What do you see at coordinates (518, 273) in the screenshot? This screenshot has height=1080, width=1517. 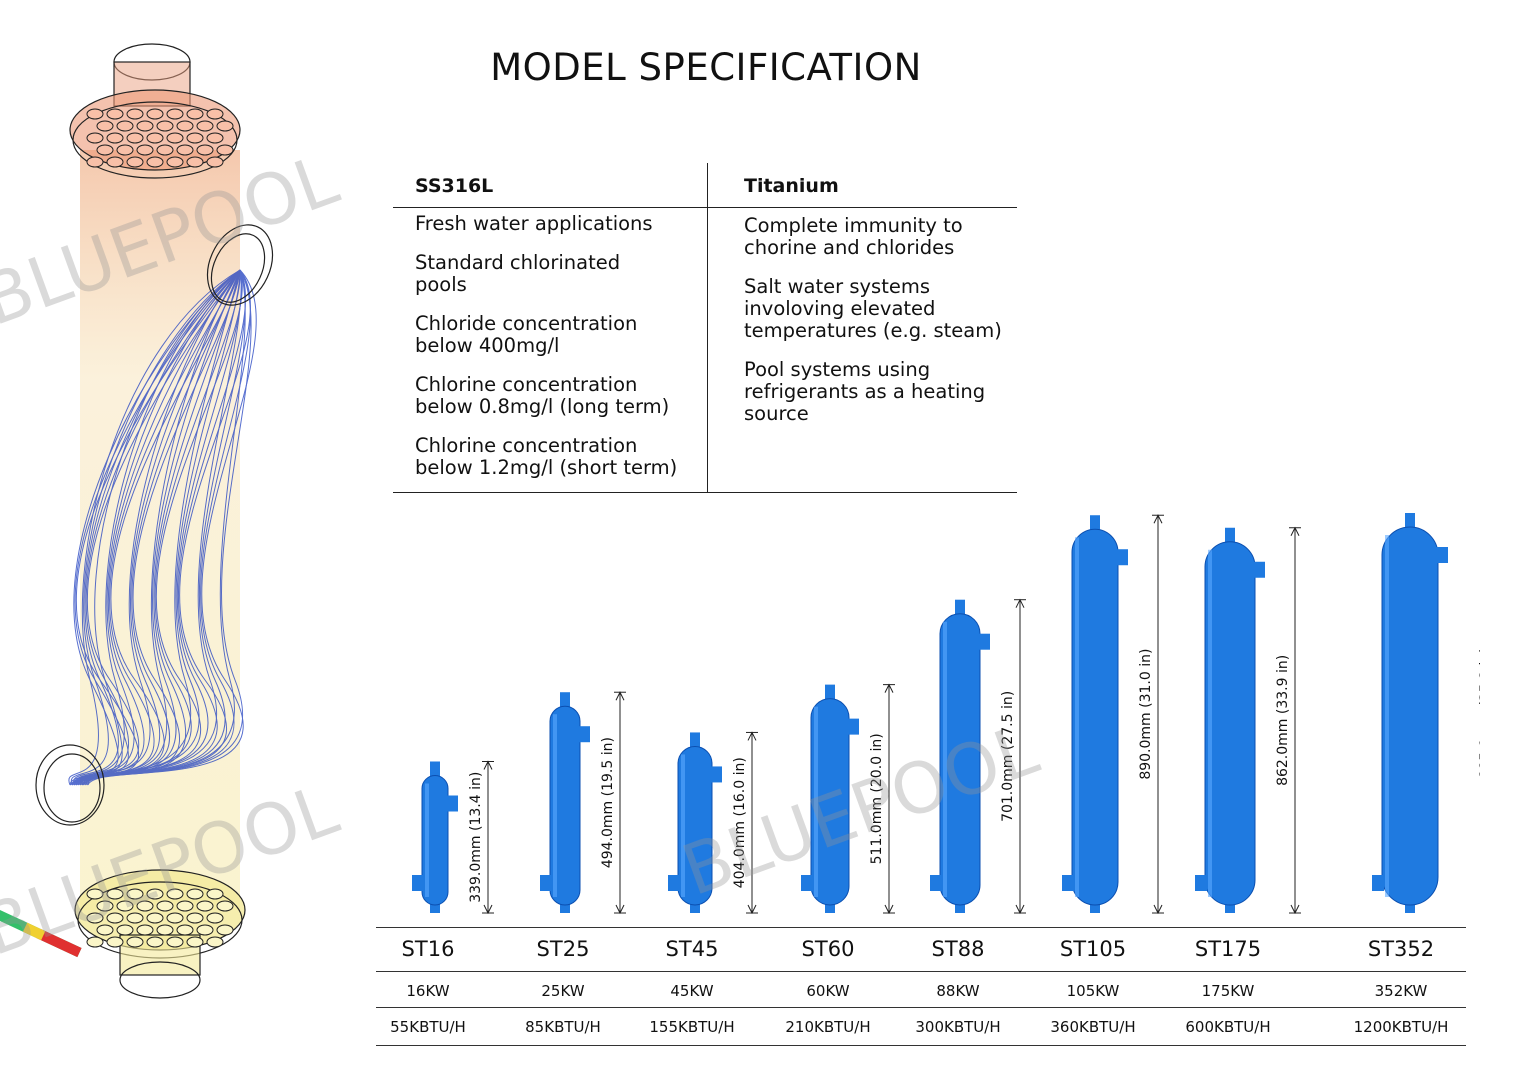 I see `list-item: Standard chlorinated pools` at bounding box center [518, 273].